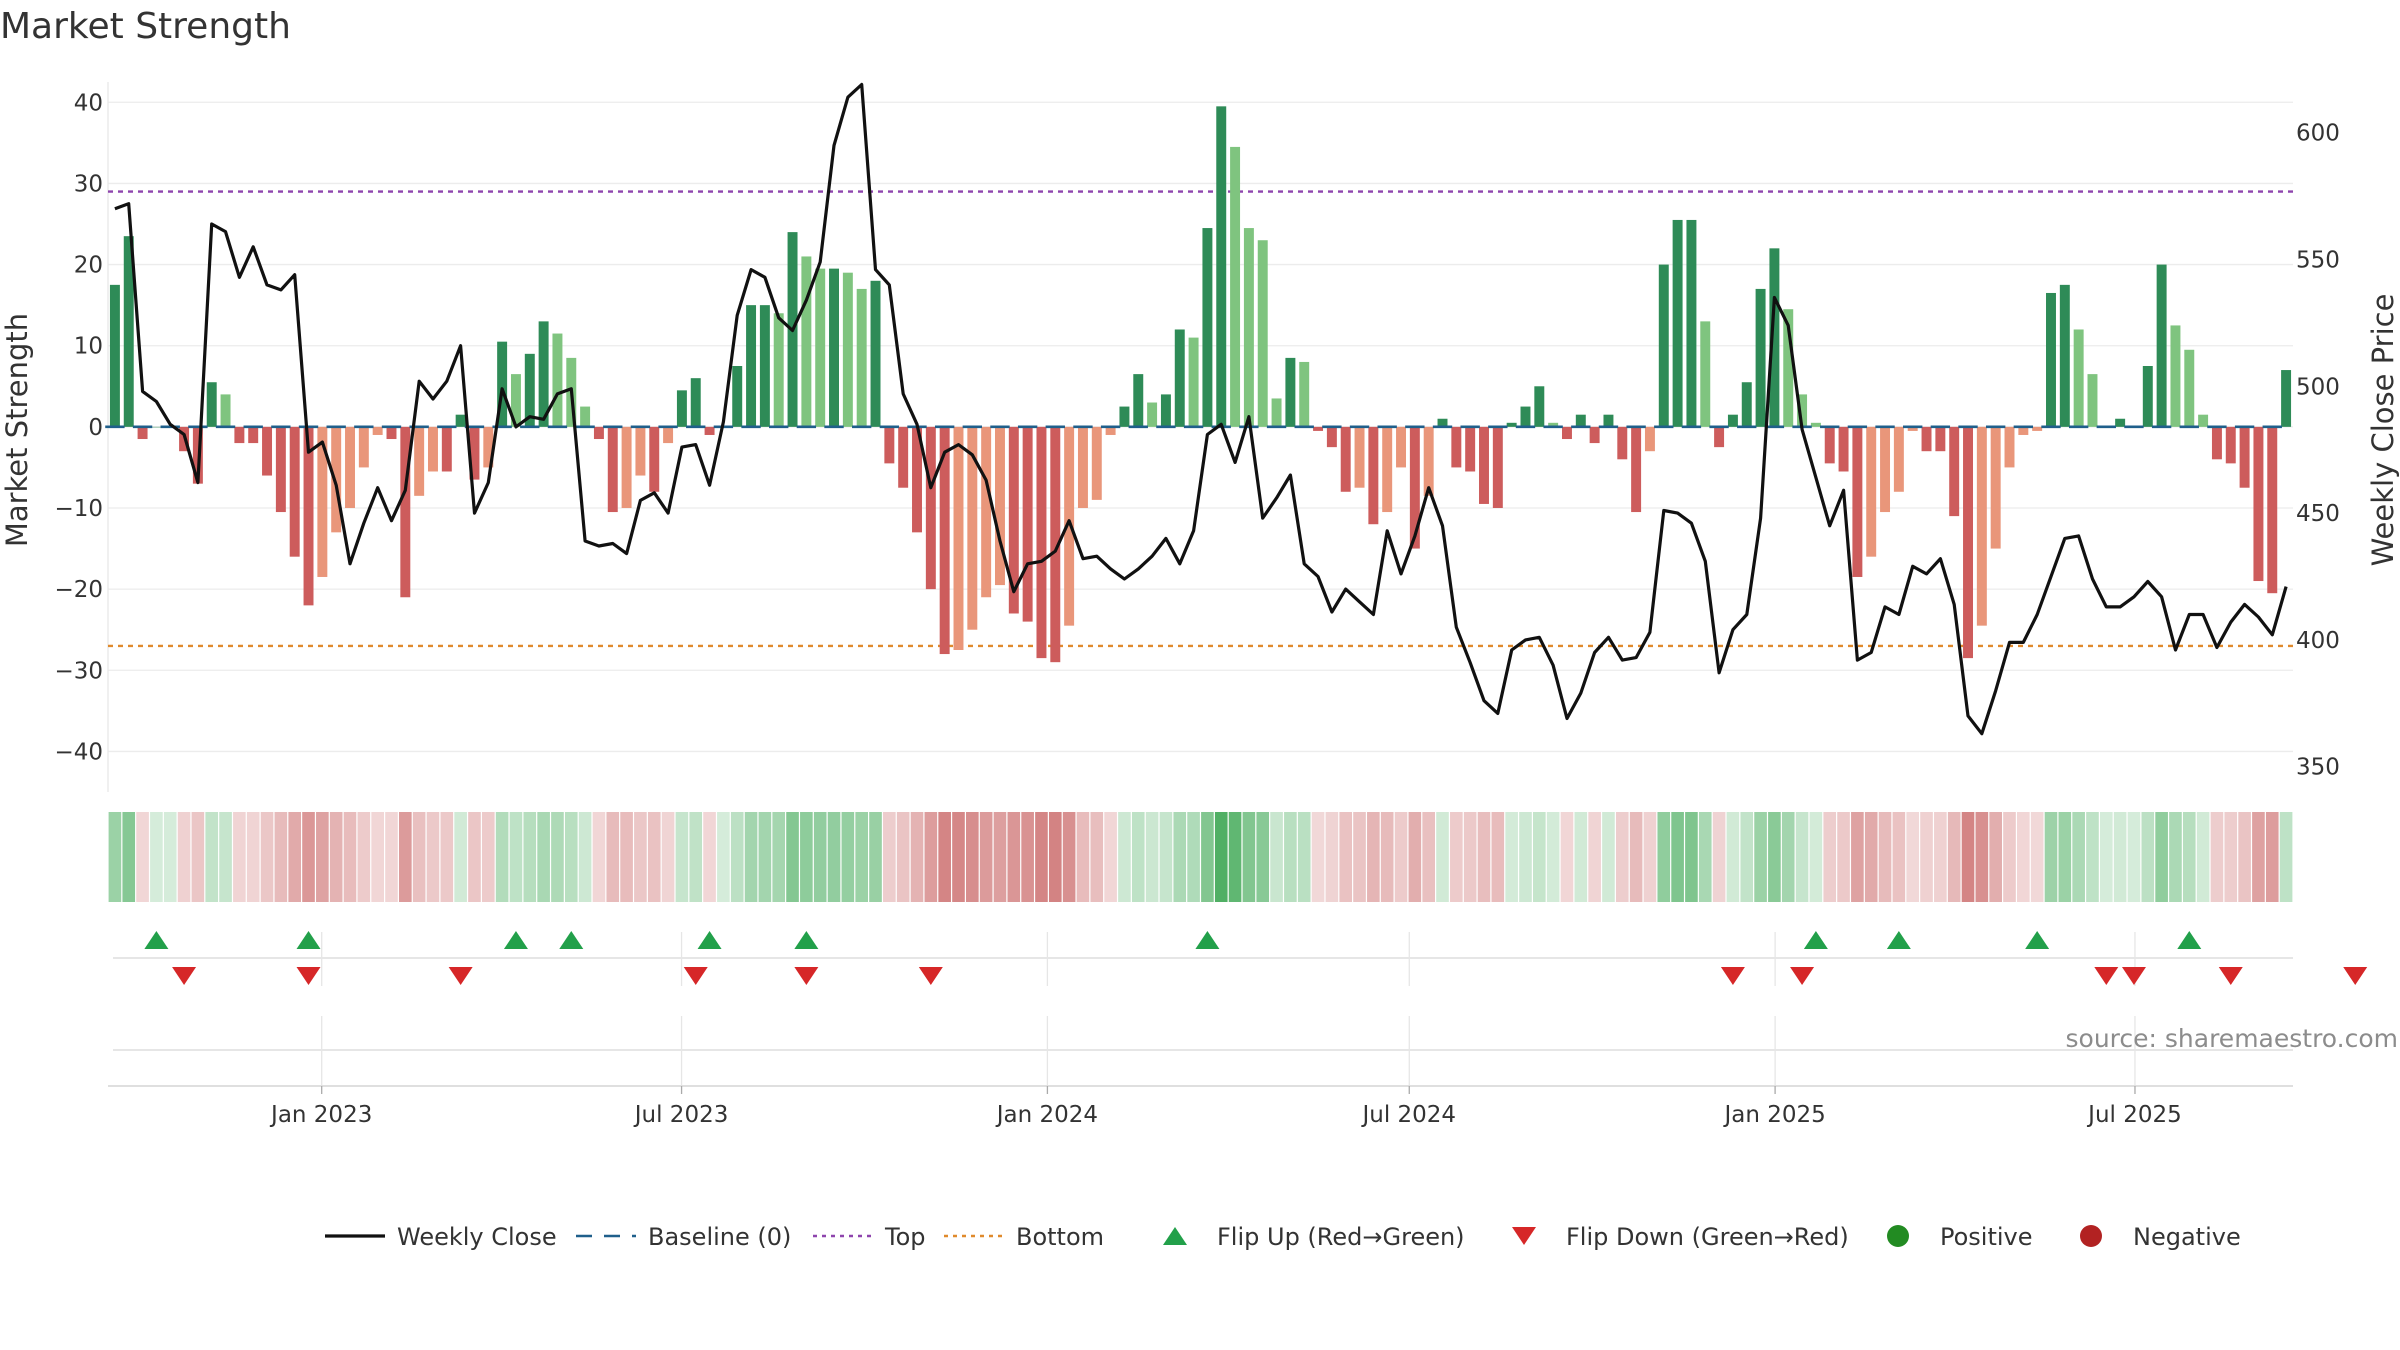  I want to click on legend-label: Bottom, so click(1060, 1237).